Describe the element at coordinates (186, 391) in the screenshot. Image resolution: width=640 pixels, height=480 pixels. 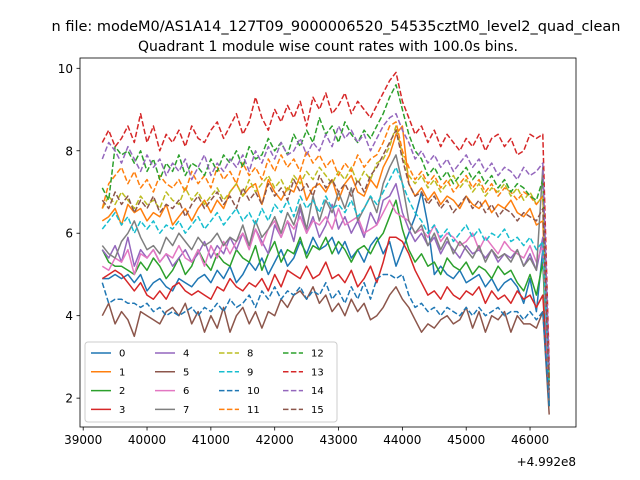
I see `legend-label-6: 6` at that location.